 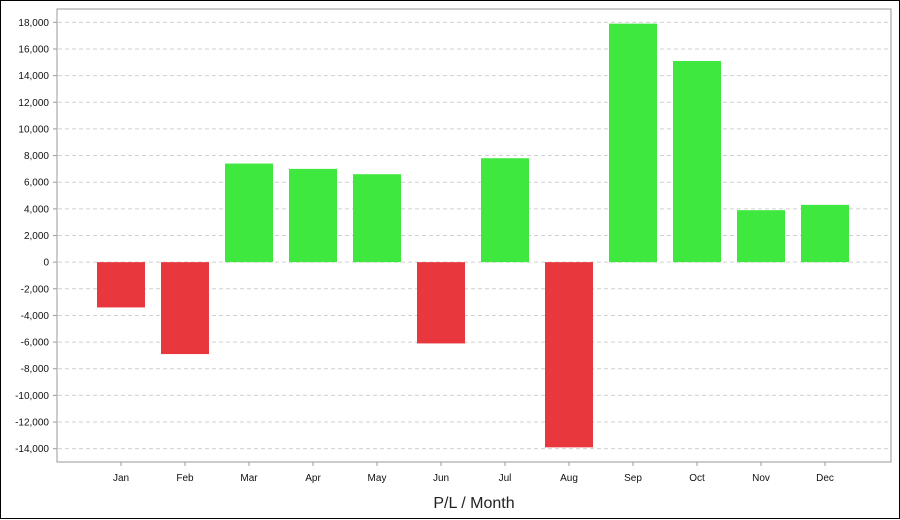 What do you see at coordinates (761, 236) in the screenshot?
I see `bar-nov` at bounding box center [761, 236].